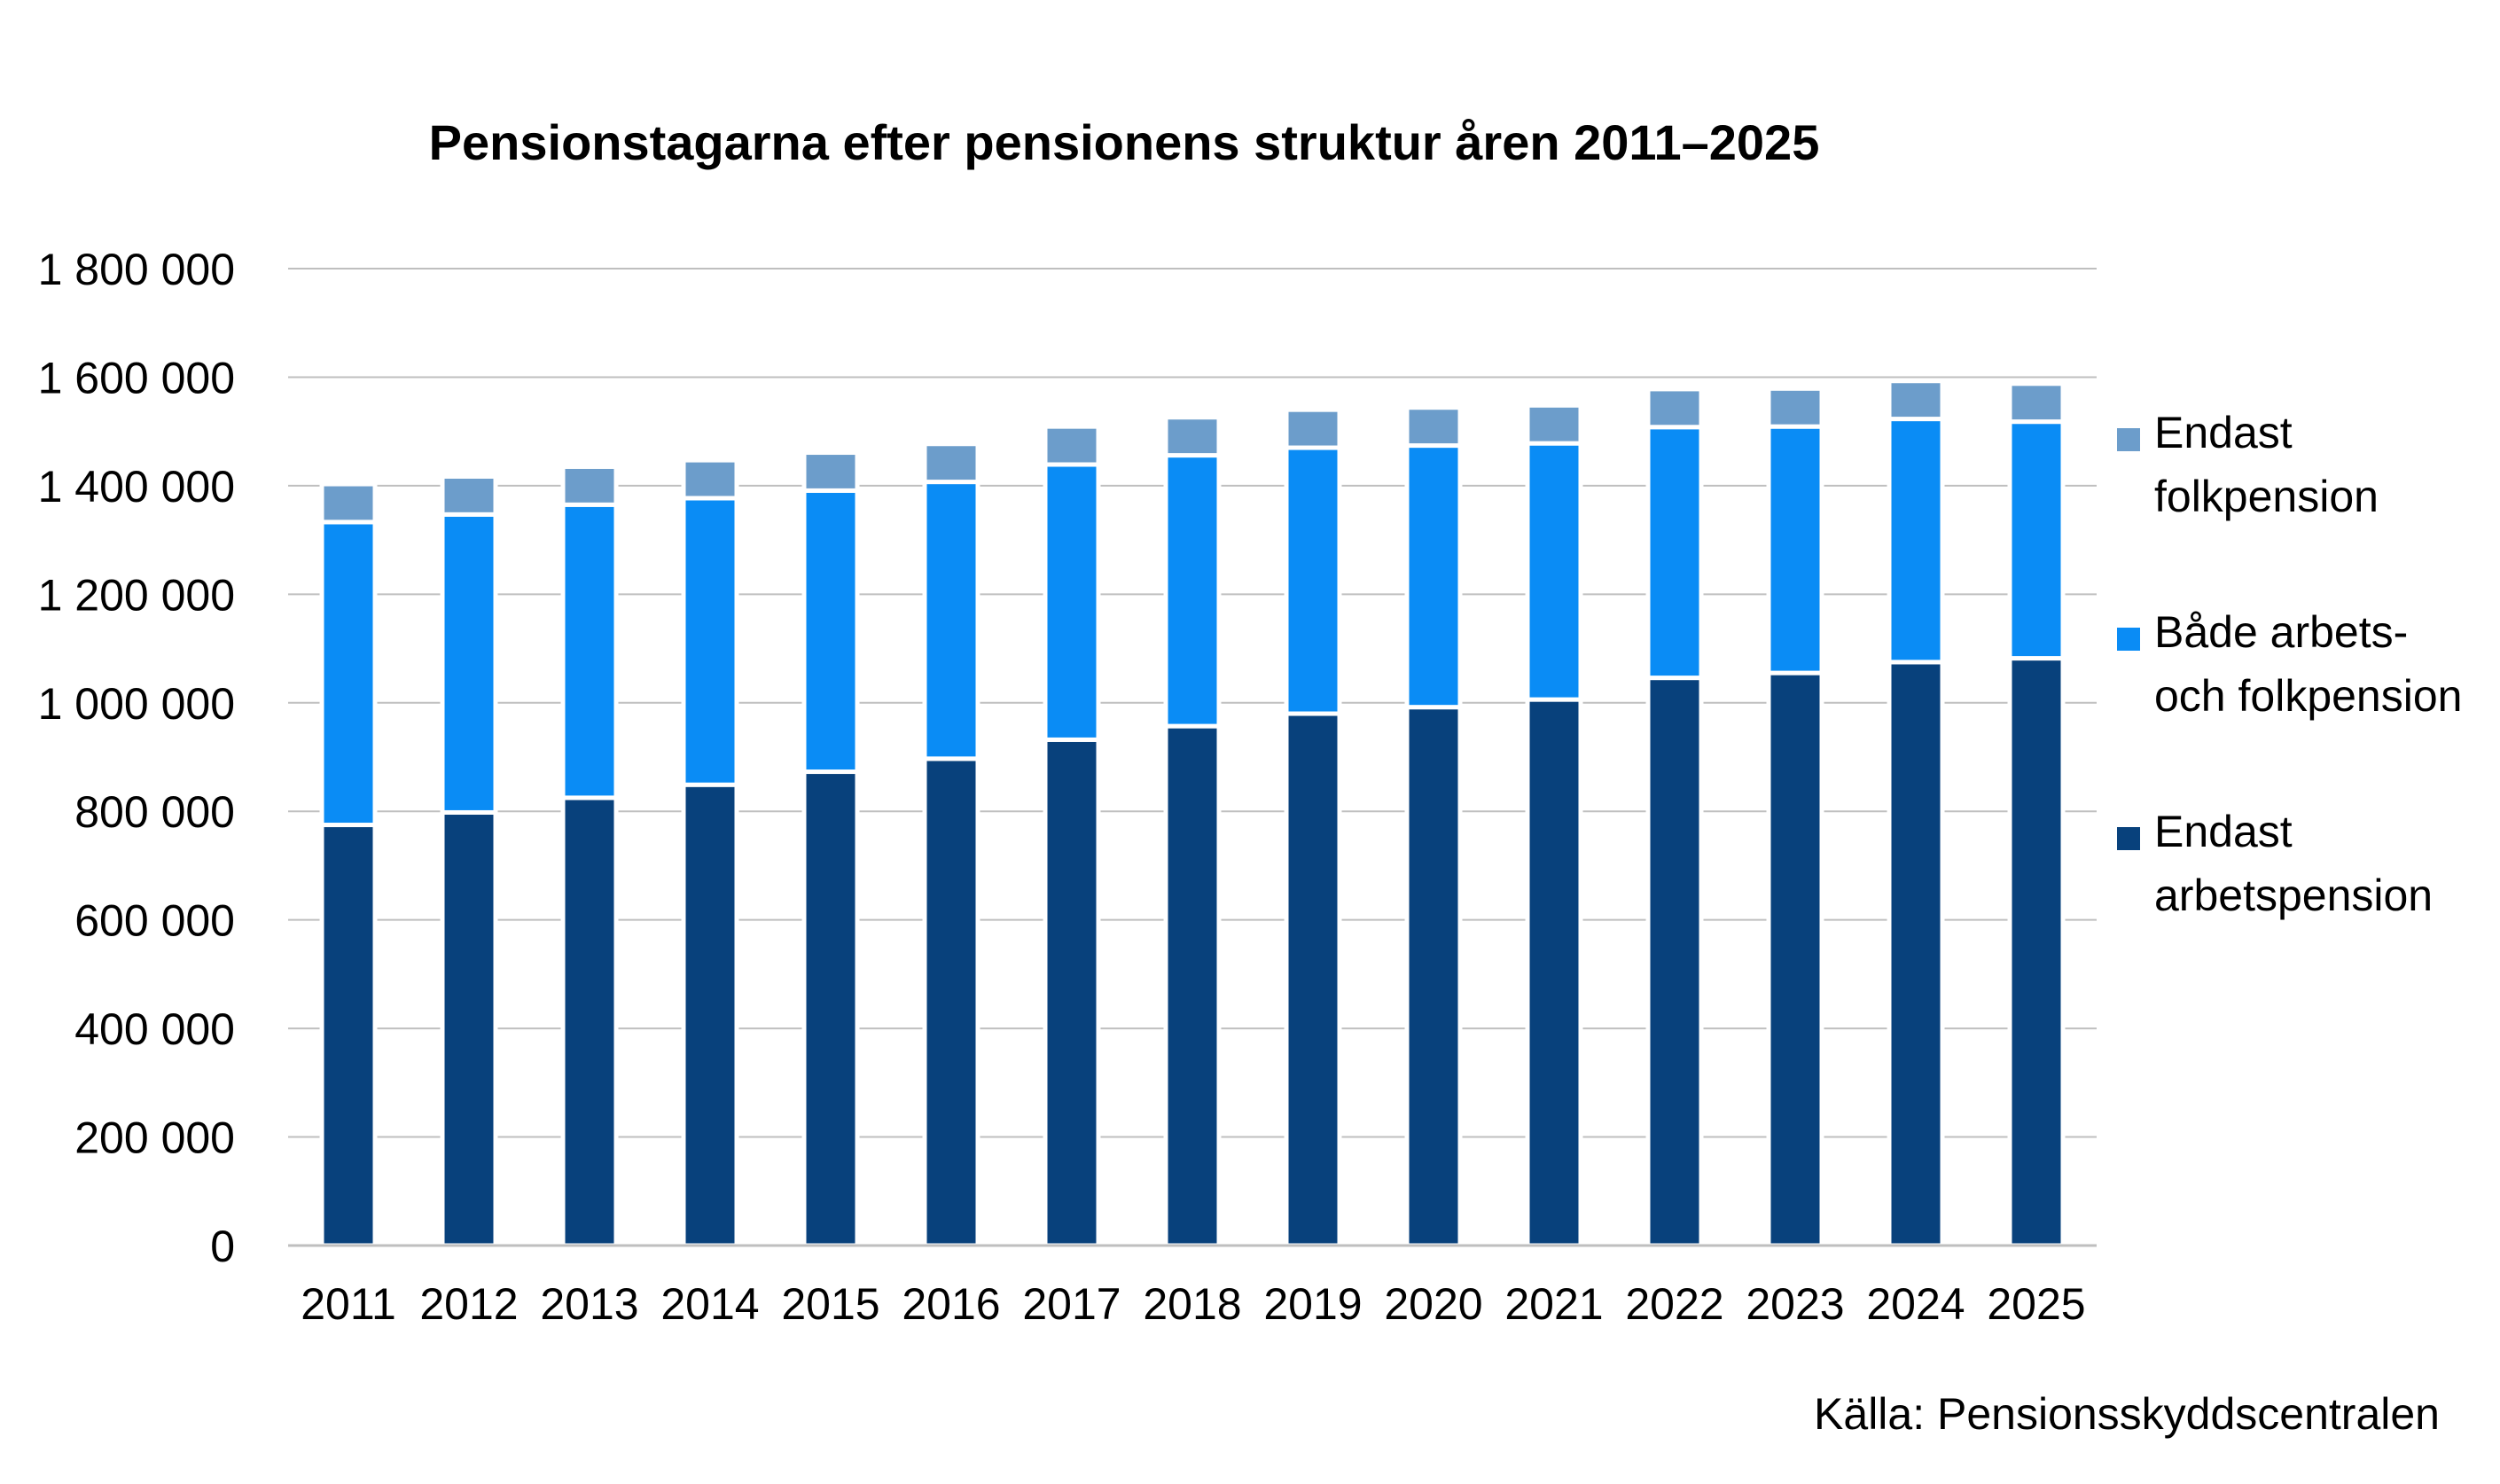 This screenshot has width=2500, height=1484. What do you see at coordinates (1072, 445) in the screenshot?
I see `bar-segment-3-2017` at bounding box center [1072, 445].